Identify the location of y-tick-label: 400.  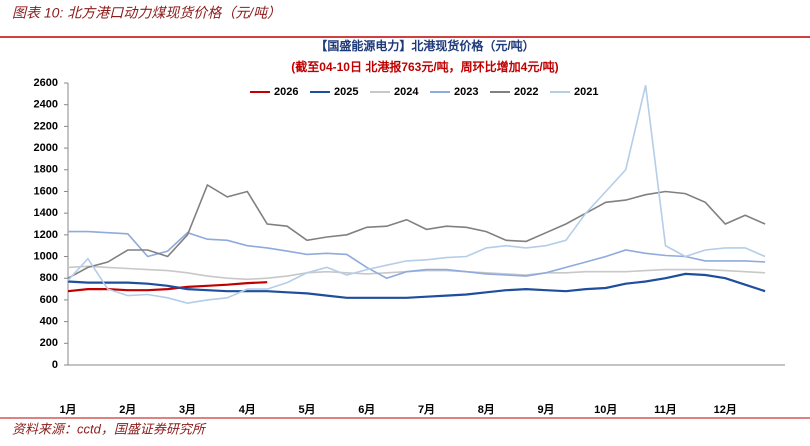
(49, 322).